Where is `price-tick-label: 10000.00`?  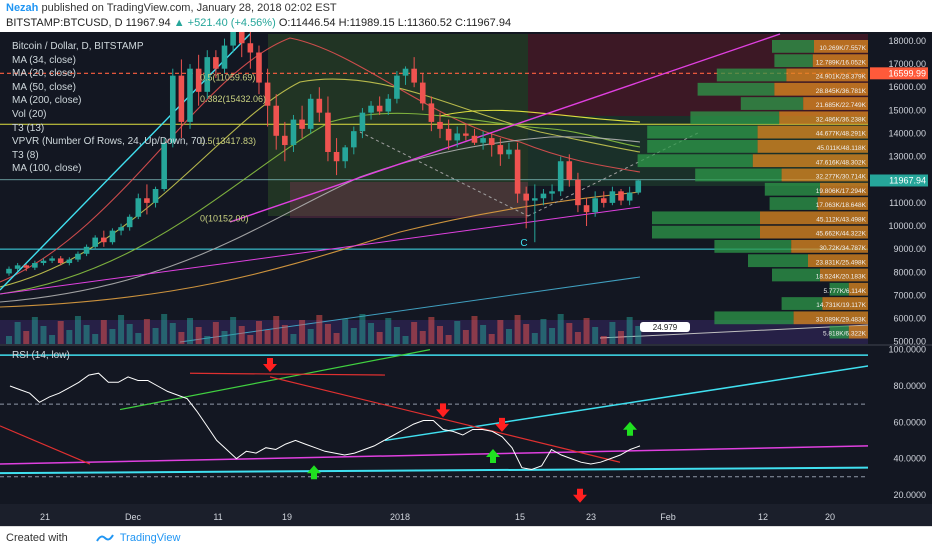 price-tick-label: 10000.00 is located at coordinates (907, 226).